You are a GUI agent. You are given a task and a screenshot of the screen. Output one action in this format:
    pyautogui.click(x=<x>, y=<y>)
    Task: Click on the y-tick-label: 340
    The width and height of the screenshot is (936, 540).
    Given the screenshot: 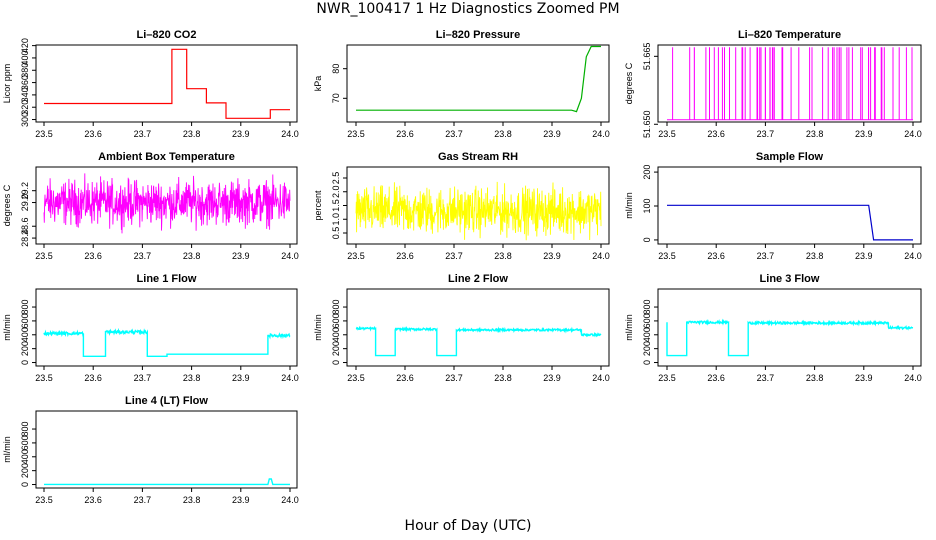 What is the action you would take?
    pyautogui.click(x=25, y=94)
    